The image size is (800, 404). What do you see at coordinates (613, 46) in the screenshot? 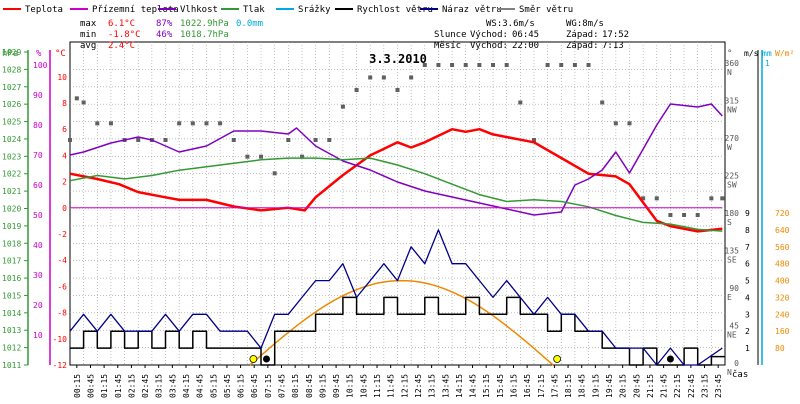
I see `moonset-time: 7:13` at bounding box center [613, 46].